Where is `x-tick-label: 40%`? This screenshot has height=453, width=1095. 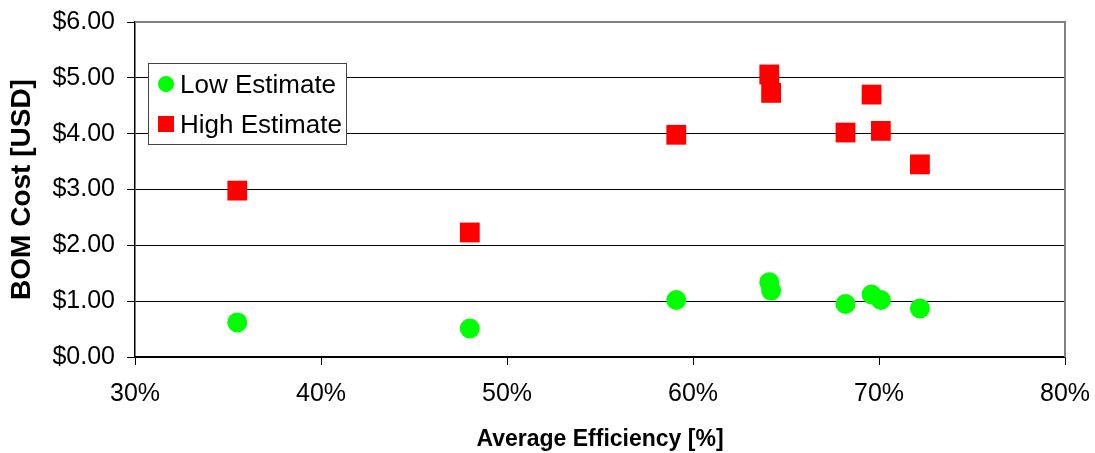 x-tick-label: 40% is located at coordinates (321, 391).